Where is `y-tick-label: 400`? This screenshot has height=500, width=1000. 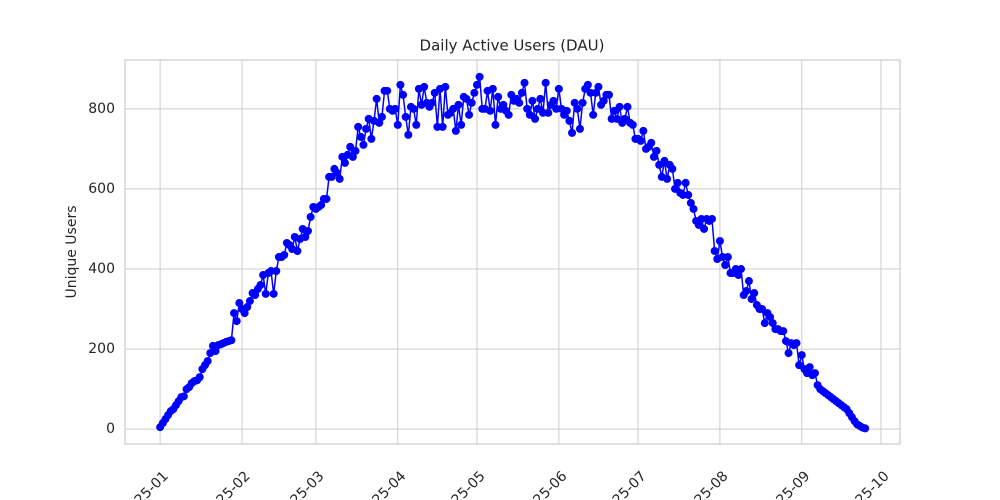 y-tick-label: 400 is located at coordinates (101, 269).